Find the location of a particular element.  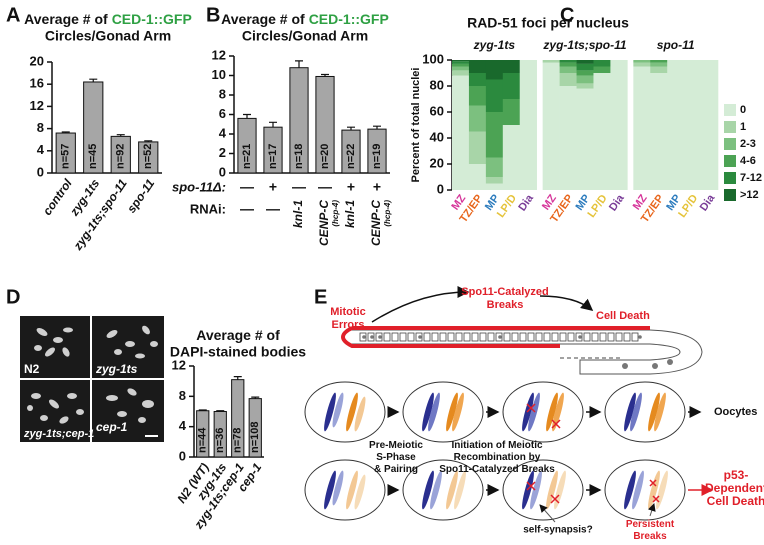

line: Recombination by is located at coordinates (497, 457).